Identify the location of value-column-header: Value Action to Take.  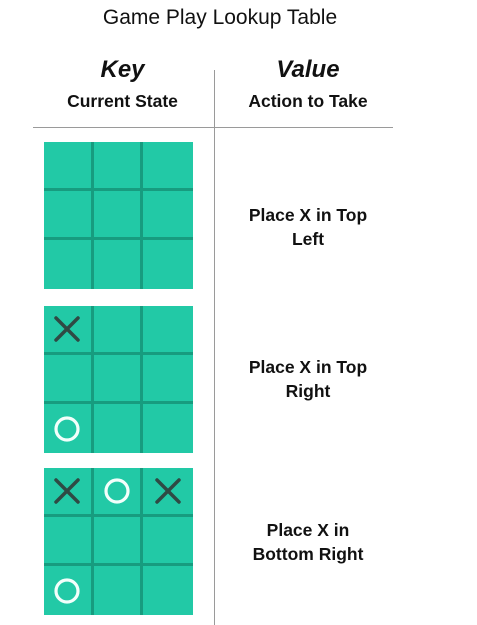
(308, 84).